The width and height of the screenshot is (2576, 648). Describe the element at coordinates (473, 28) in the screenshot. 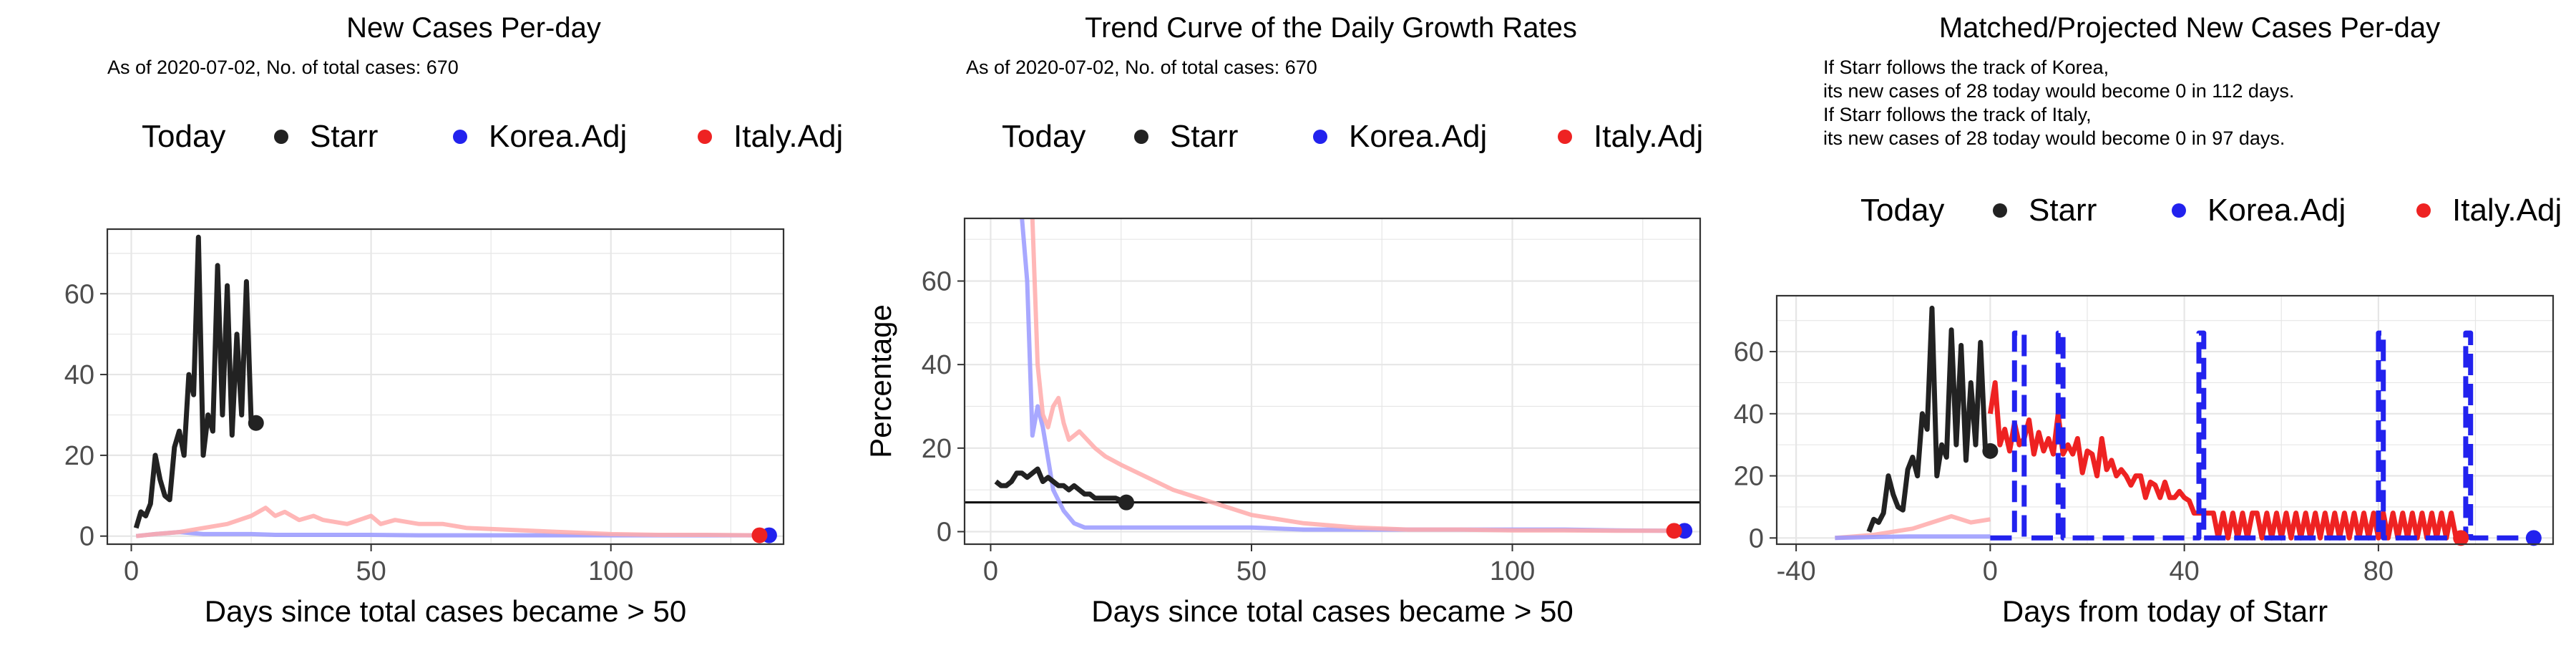

I see `chart-title: New Cases Per-day` at that location.